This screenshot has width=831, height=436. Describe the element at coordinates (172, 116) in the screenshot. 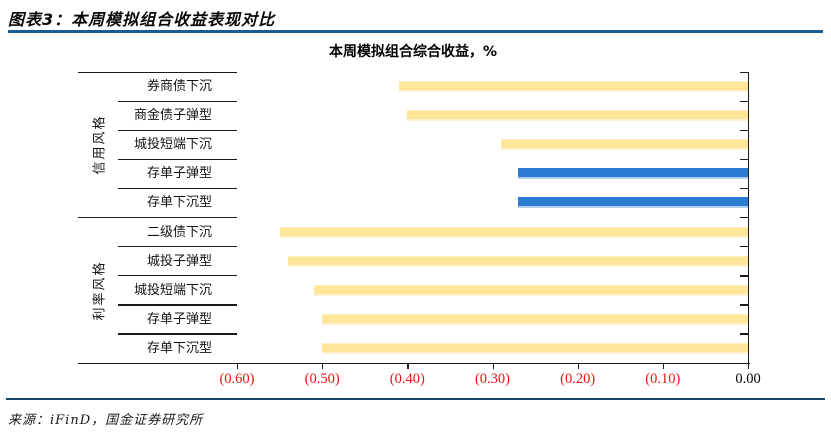

I see `category-label: 商金债子弹型` at that location.